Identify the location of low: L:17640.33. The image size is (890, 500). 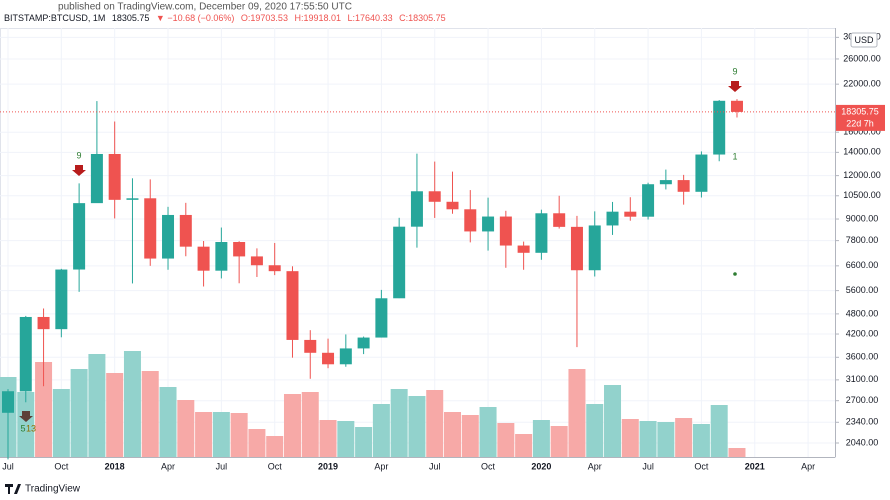
(370, 18).